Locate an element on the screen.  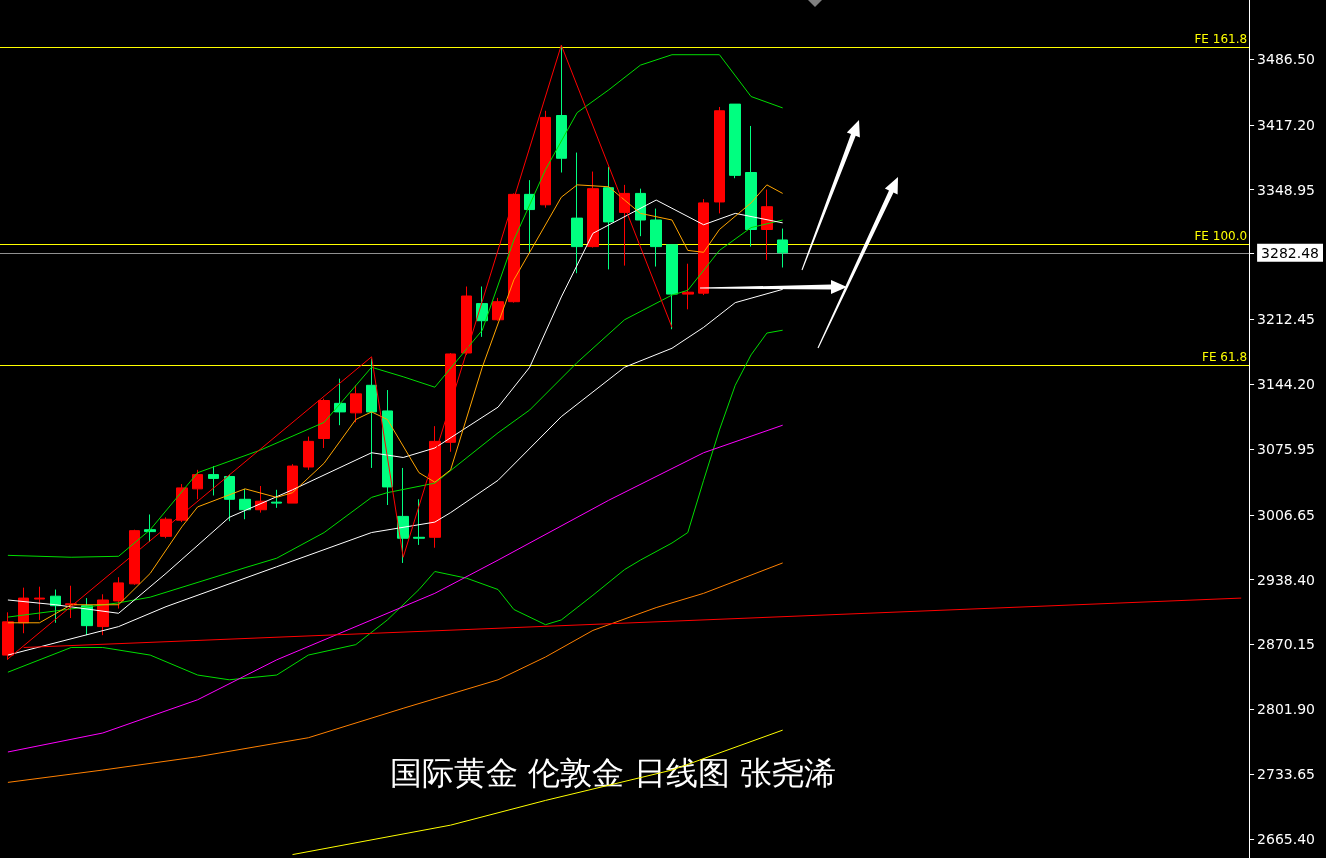
ref-line-label: FE 61.8 is located at coordinates (1225, 357).